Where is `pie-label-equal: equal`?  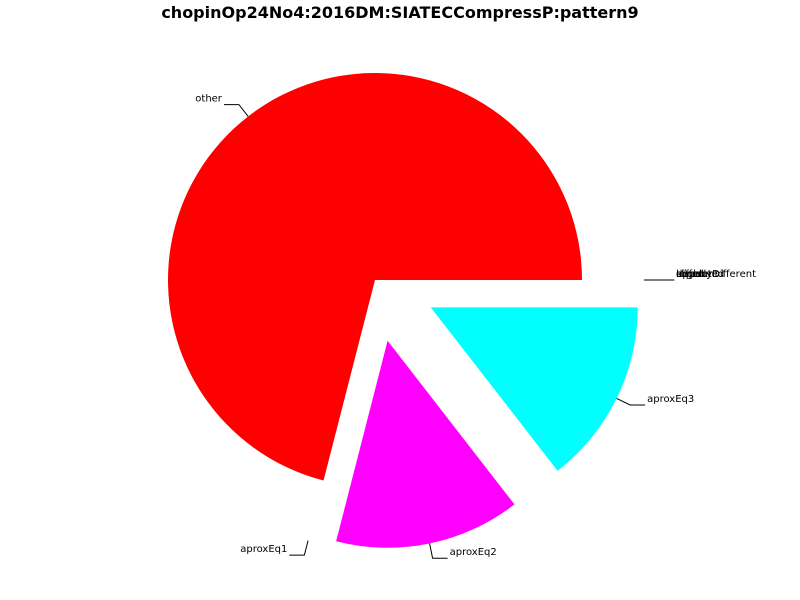 pie-label-equal: equal is located at coordinates (690, 274).